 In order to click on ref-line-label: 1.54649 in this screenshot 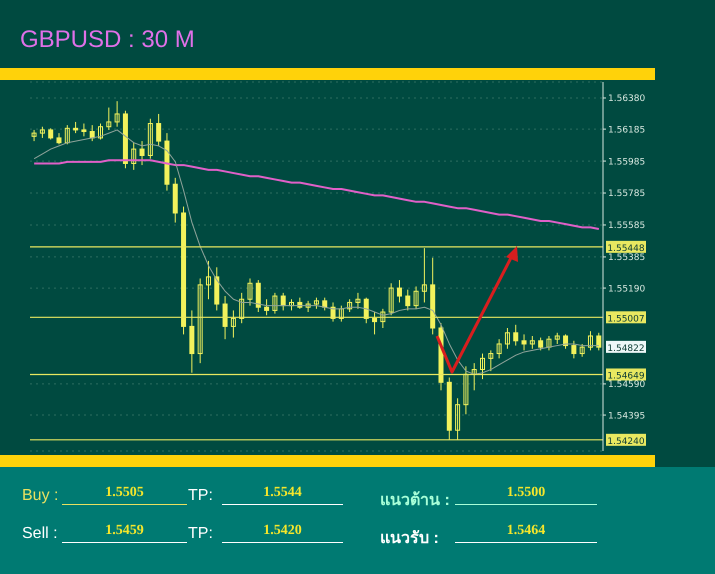, I will do `click(626, 376)`.